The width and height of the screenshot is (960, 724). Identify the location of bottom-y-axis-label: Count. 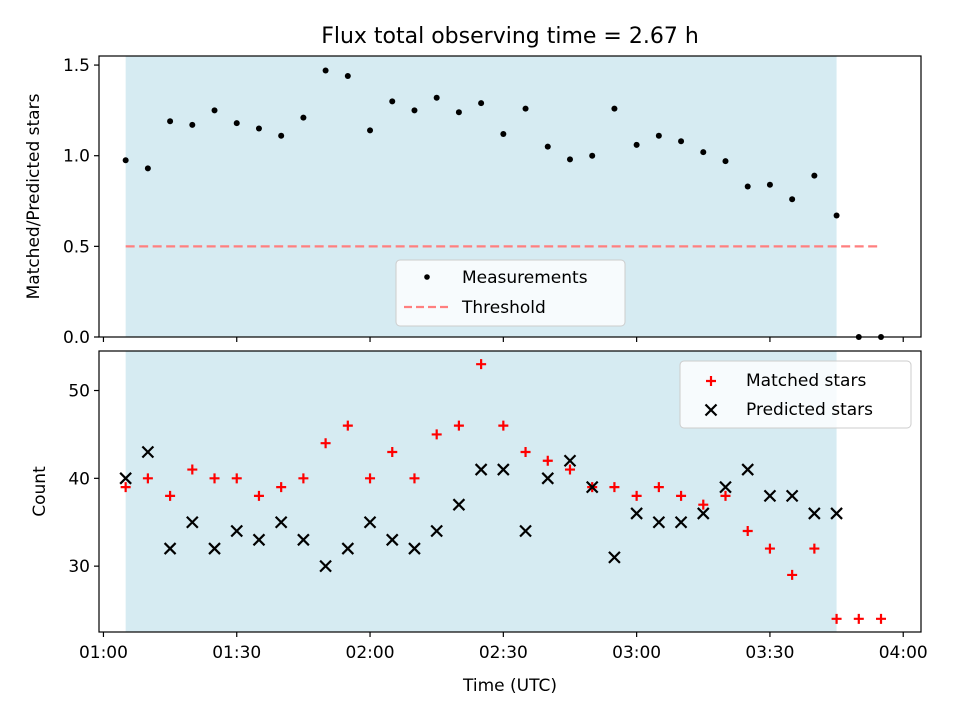
(40, 491).